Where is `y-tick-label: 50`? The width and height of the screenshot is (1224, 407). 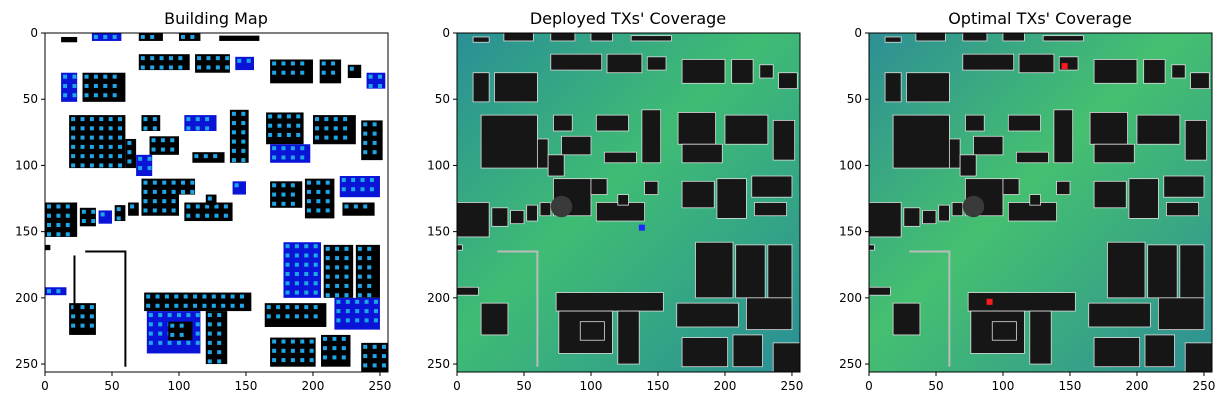 y-tick-label: 50 is located at coordinates (30, 99).